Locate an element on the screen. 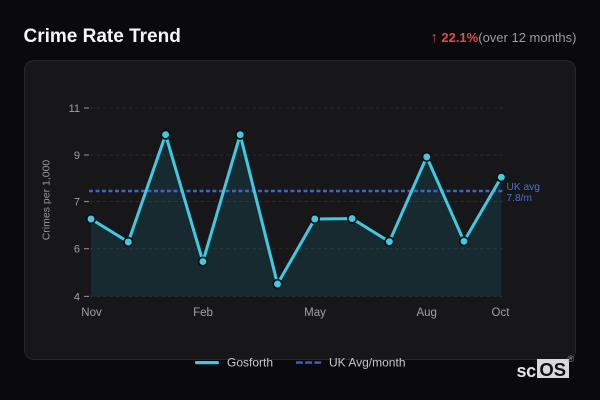 The image size is (600, 400). svg-text: May is located at coordinates (315, 313).